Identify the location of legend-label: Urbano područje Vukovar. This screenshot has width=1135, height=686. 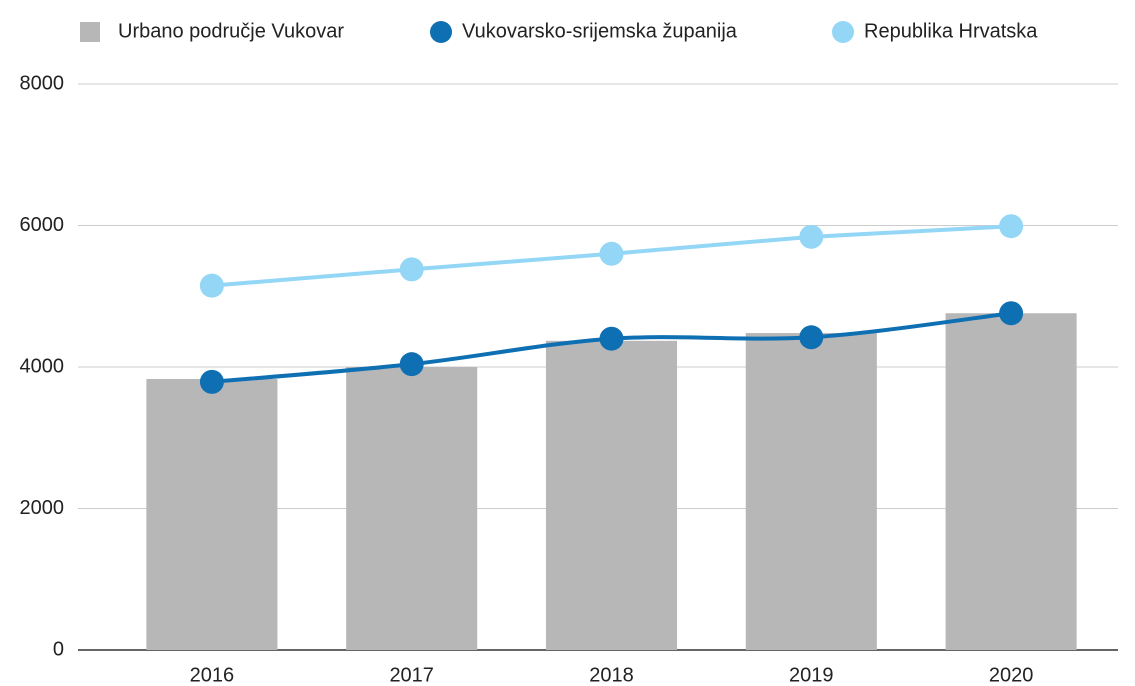
(231, 31).